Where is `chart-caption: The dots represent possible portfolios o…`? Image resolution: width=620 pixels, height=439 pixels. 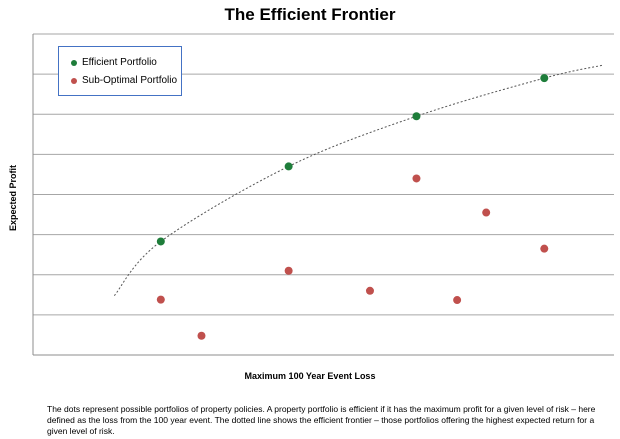 chart-caption: The dots represent possible portfolios o… is located at coordinates (321, 420).